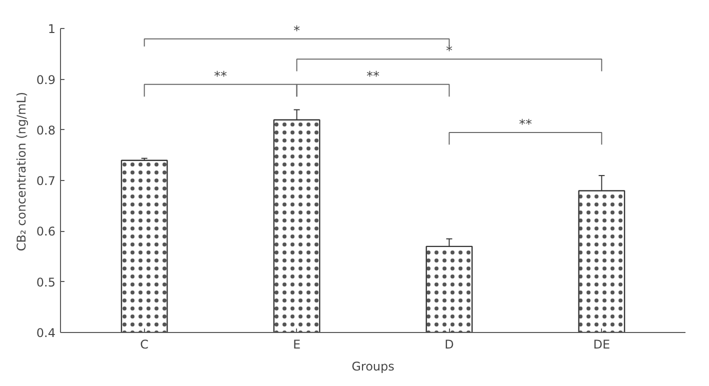  Describe the element at coordinates (373, 367) in the screenshot. I see `x-axis-title: Groups` at that location.